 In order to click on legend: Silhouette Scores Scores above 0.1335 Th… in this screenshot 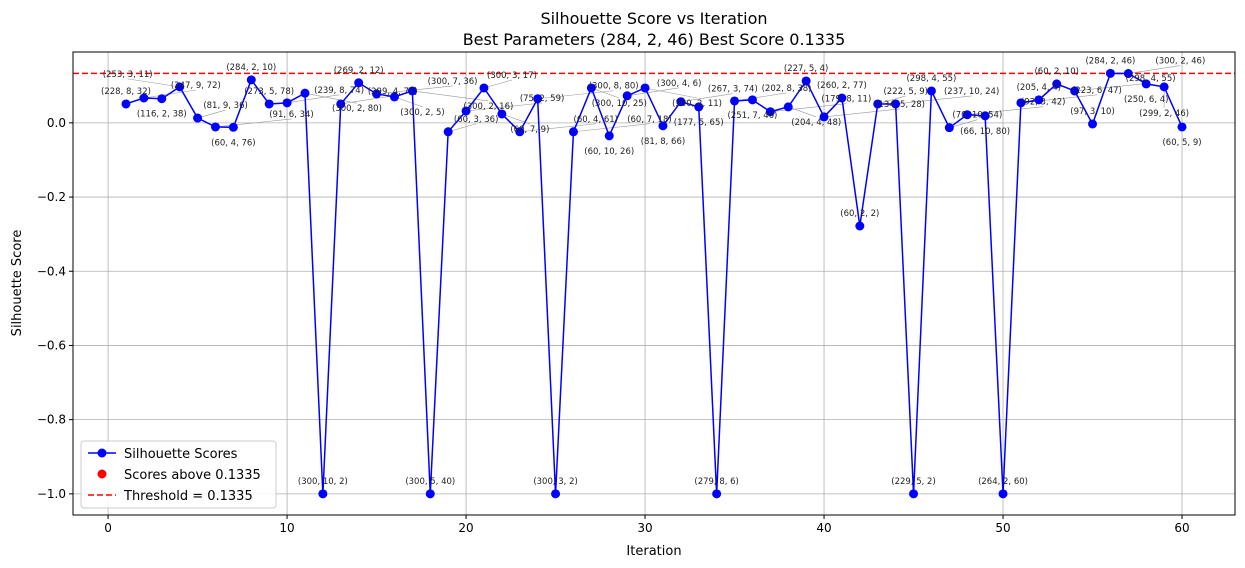, I will do `click(178, 474)`.